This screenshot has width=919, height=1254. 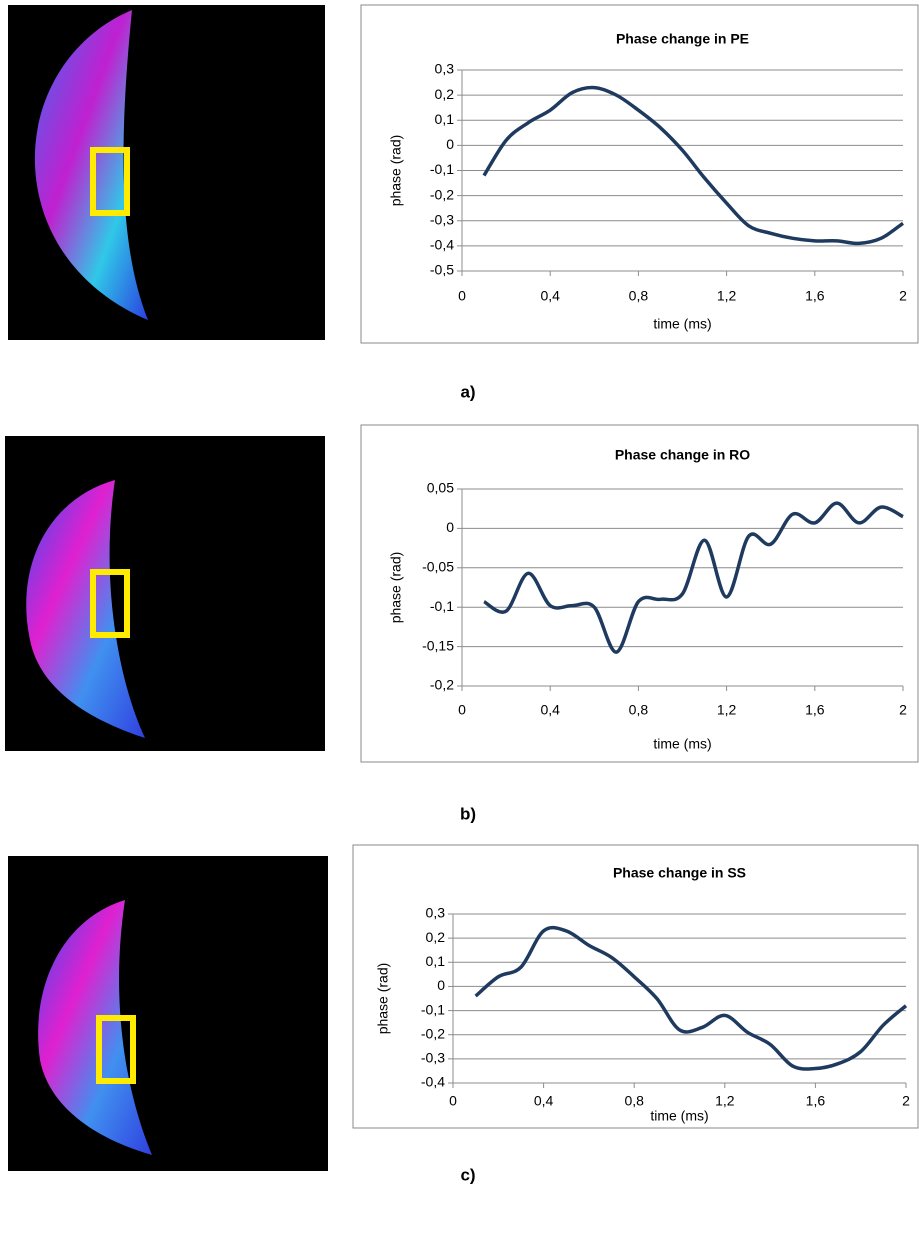 What do you see at coordinates (438, 645) in the screenshot?
I see `y-tick-label: -0,15` at bounding box center [438, 645].